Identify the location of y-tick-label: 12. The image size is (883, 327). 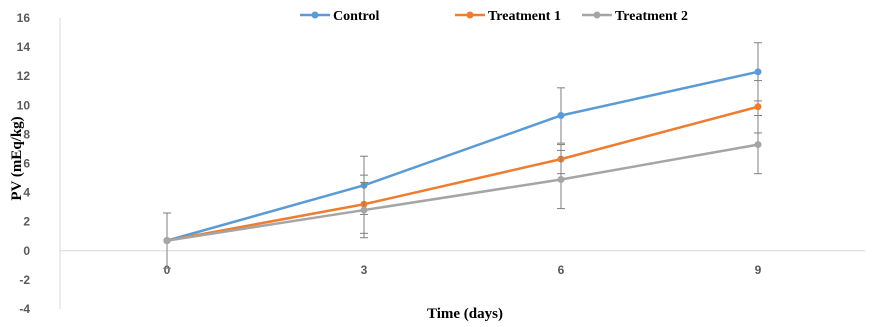
(24, 76).